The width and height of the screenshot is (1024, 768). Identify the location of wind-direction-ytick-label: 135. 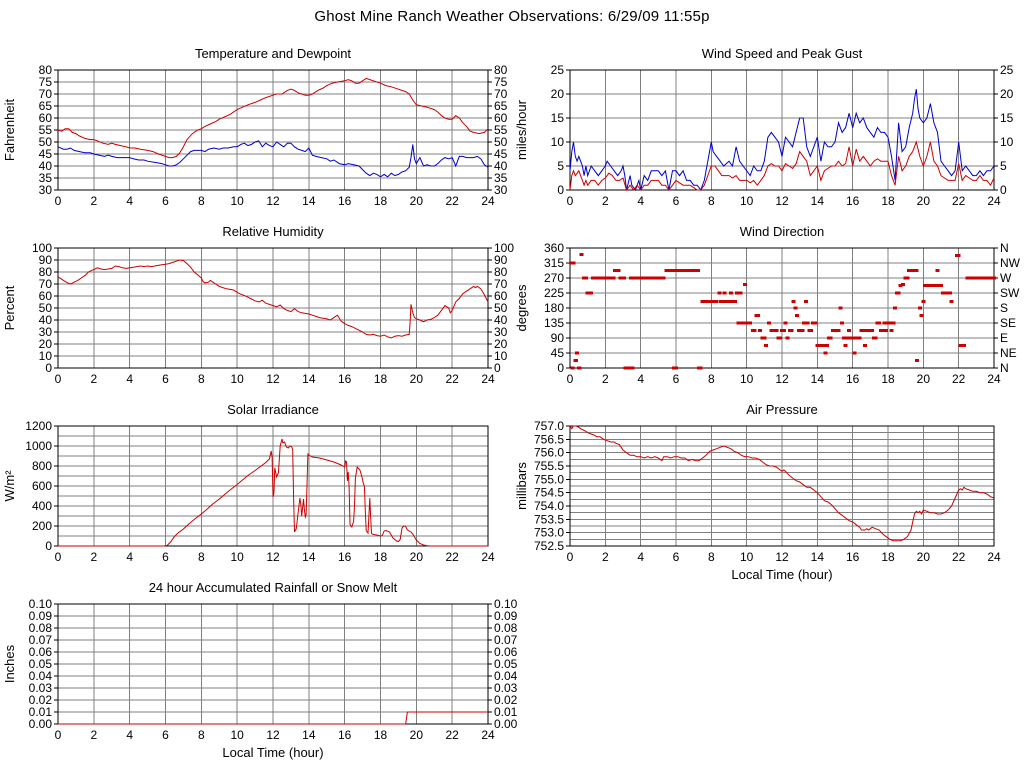
(554, 323).